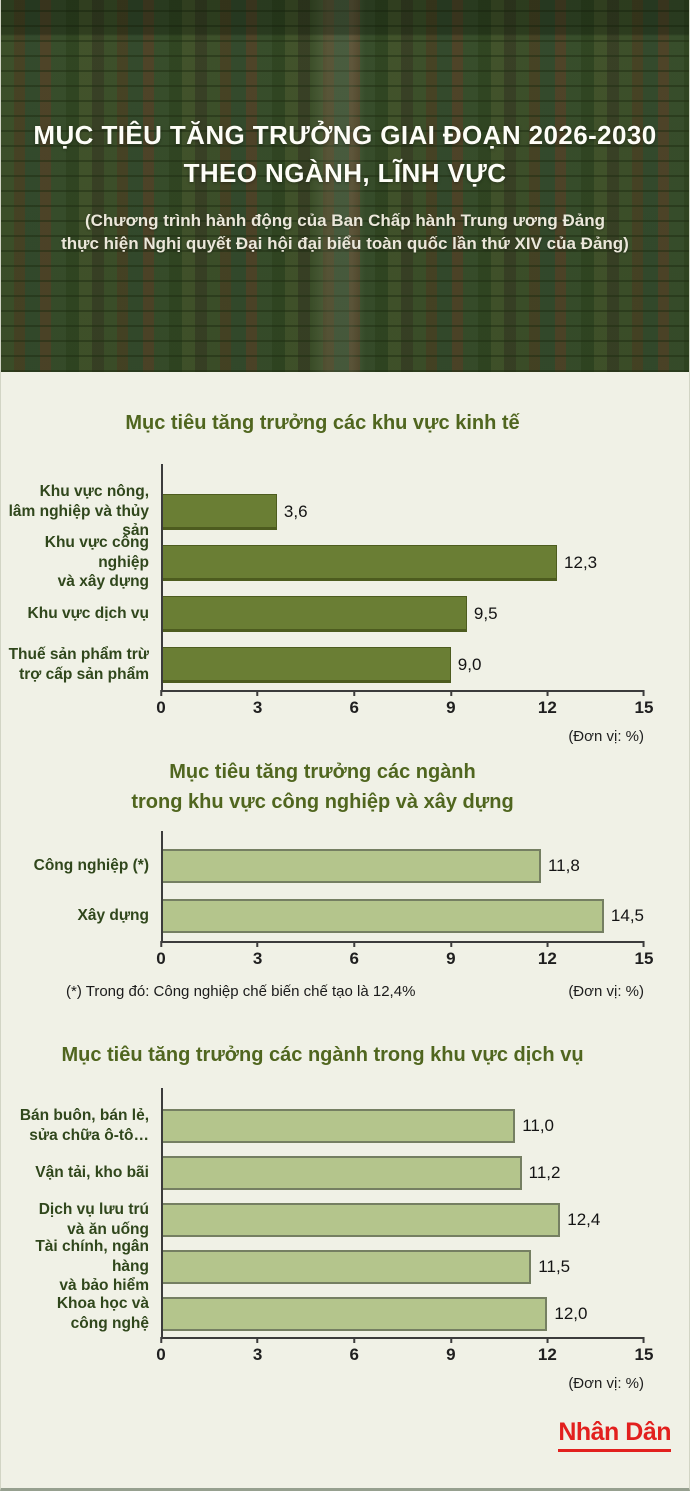 Image resolution: width=690 pixels, height=1491 pixels. What do you see at coordinates (93, 1219) in the screenshot?
I see `category-label: Dịch vụ lưu trú và ăn uống` at bounding box center [93, 1219].